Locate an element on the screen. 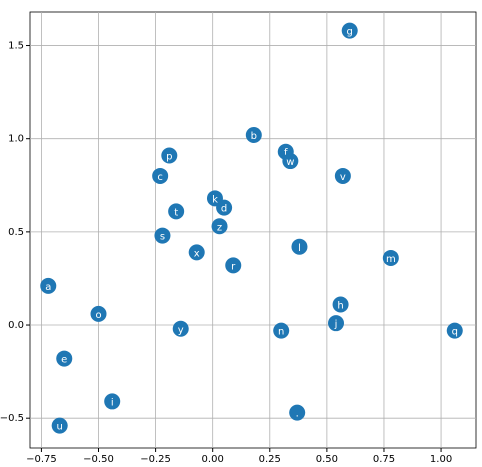 This screenshot has height=467, width=482. point-label: w is located at coordinates (290, 162).